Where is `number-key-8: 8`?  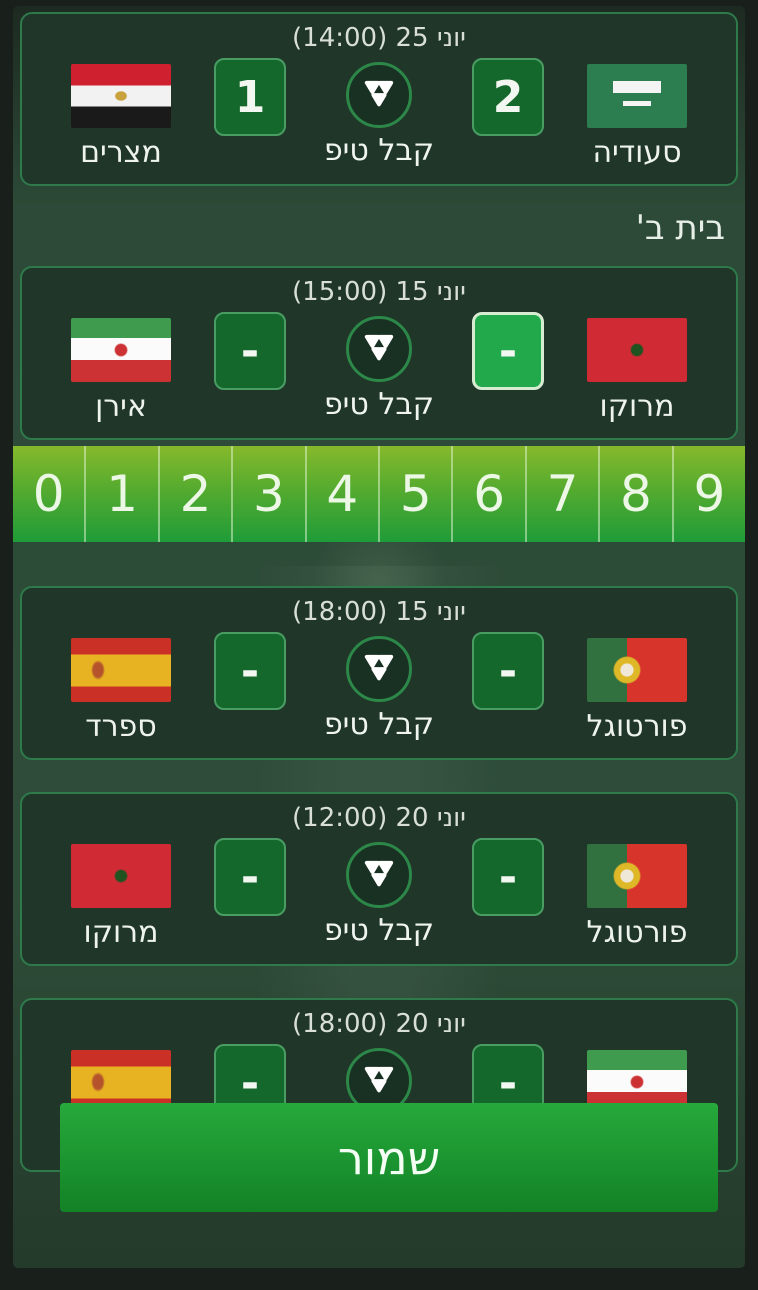
number-key-8: 8 is located at coordinates (637, 494).